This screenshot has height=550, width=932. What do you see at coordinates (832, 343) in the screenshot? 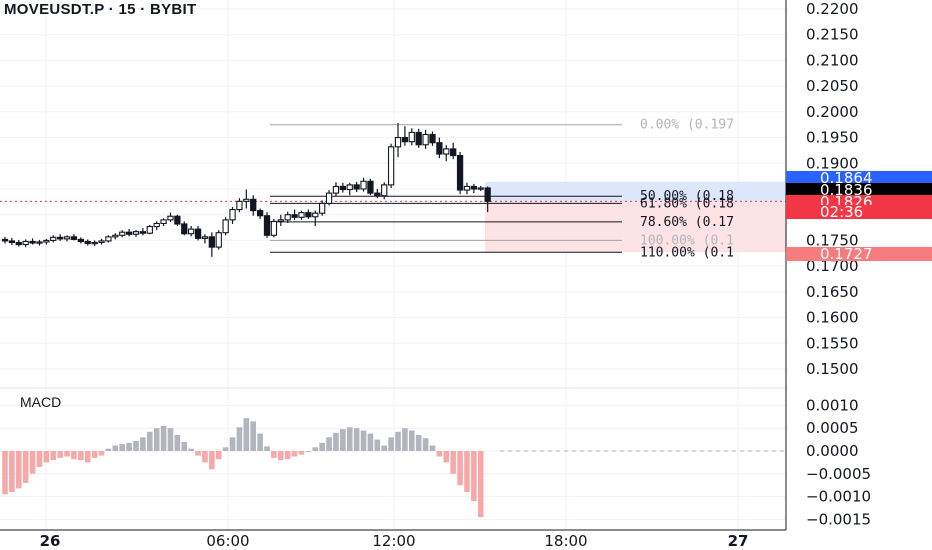
I see `price-tick-label: 0.1550` at bounding box center [832, 343].